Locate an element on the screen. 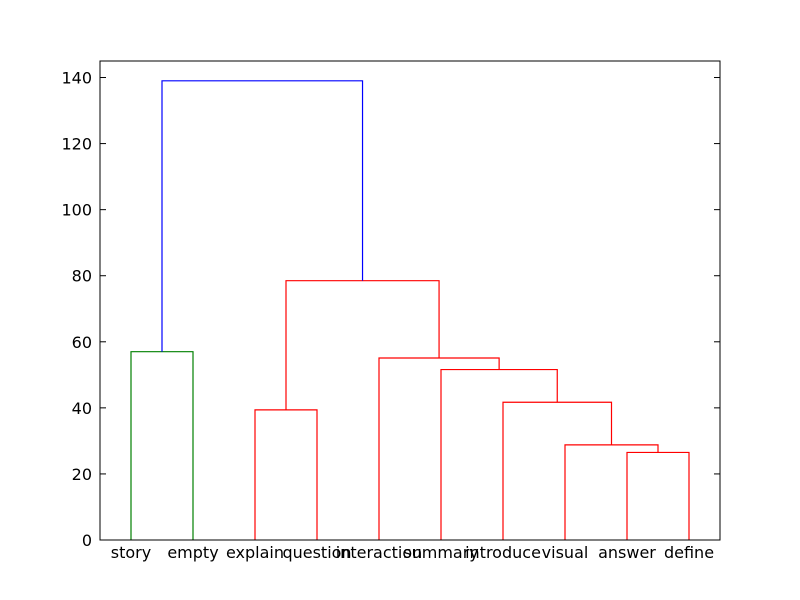 This screenshot has height=600, width=800. leaf-label-summary: summary is located at coordinates (441, 552).